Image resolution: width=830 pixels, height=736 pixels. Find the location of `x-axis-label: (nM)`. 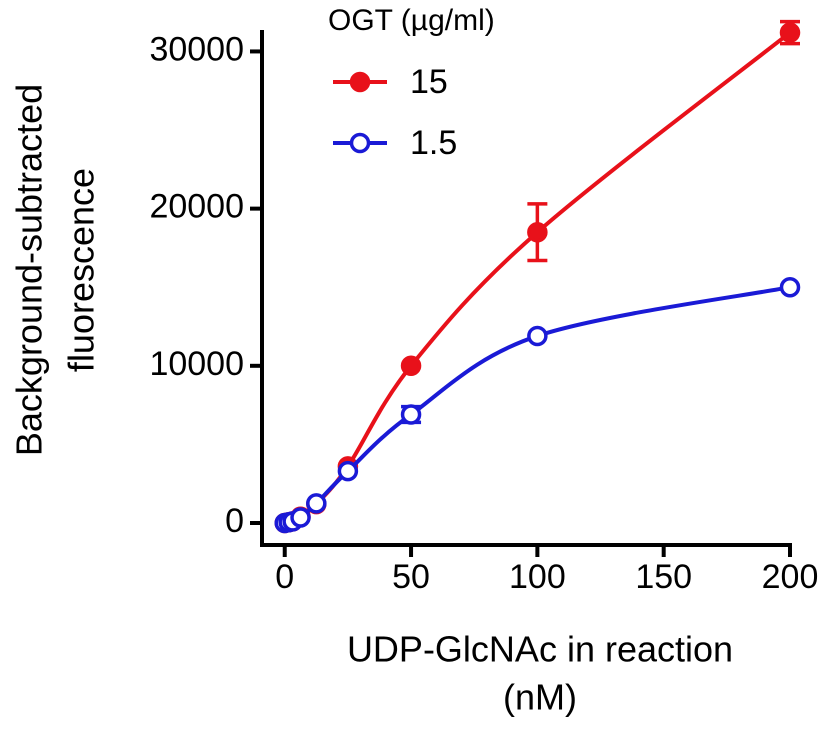

x-axis-label: (nM) is located at coordinates (540, 697).